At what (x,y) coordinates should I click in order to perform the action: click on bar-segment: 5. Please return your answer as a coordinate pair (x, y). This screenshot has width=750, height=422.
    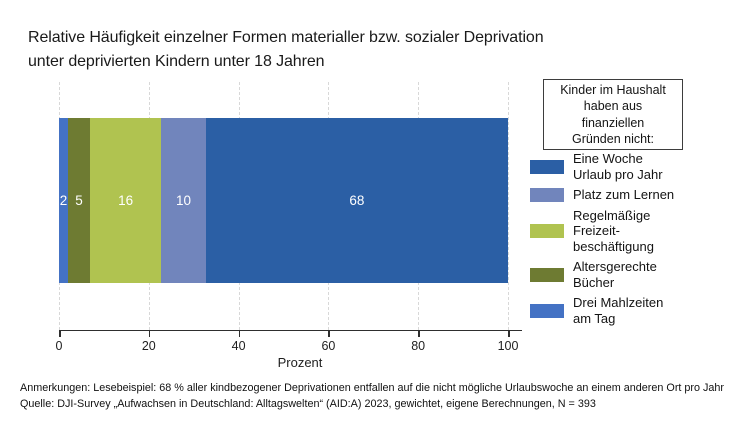
    Looking at the image, I should click on (79, 200).